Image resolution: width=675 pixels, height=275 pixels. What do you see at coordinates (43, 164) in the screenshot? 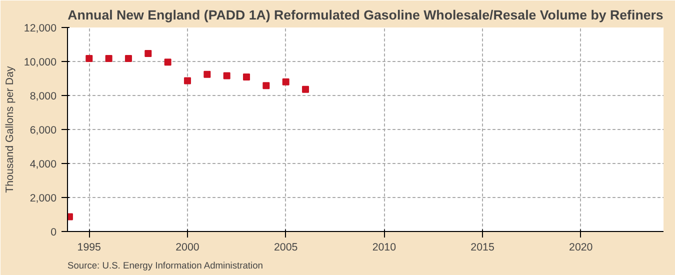
I see `y-tick-label: 4,000` at bounding box center [43, 164].